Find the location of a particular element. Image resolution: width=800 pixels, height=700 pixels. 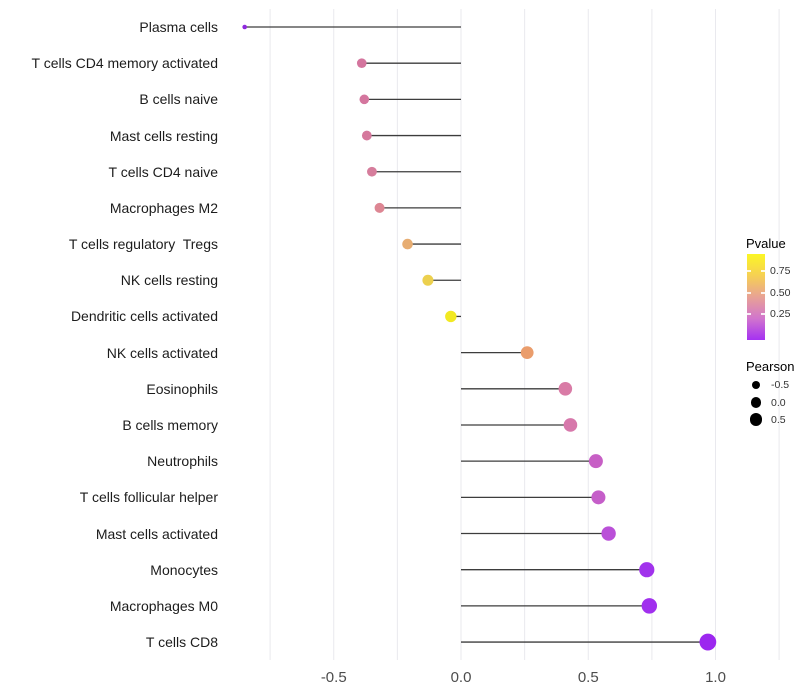

category-label: Plasma cells is located at coordinates (178, 27).